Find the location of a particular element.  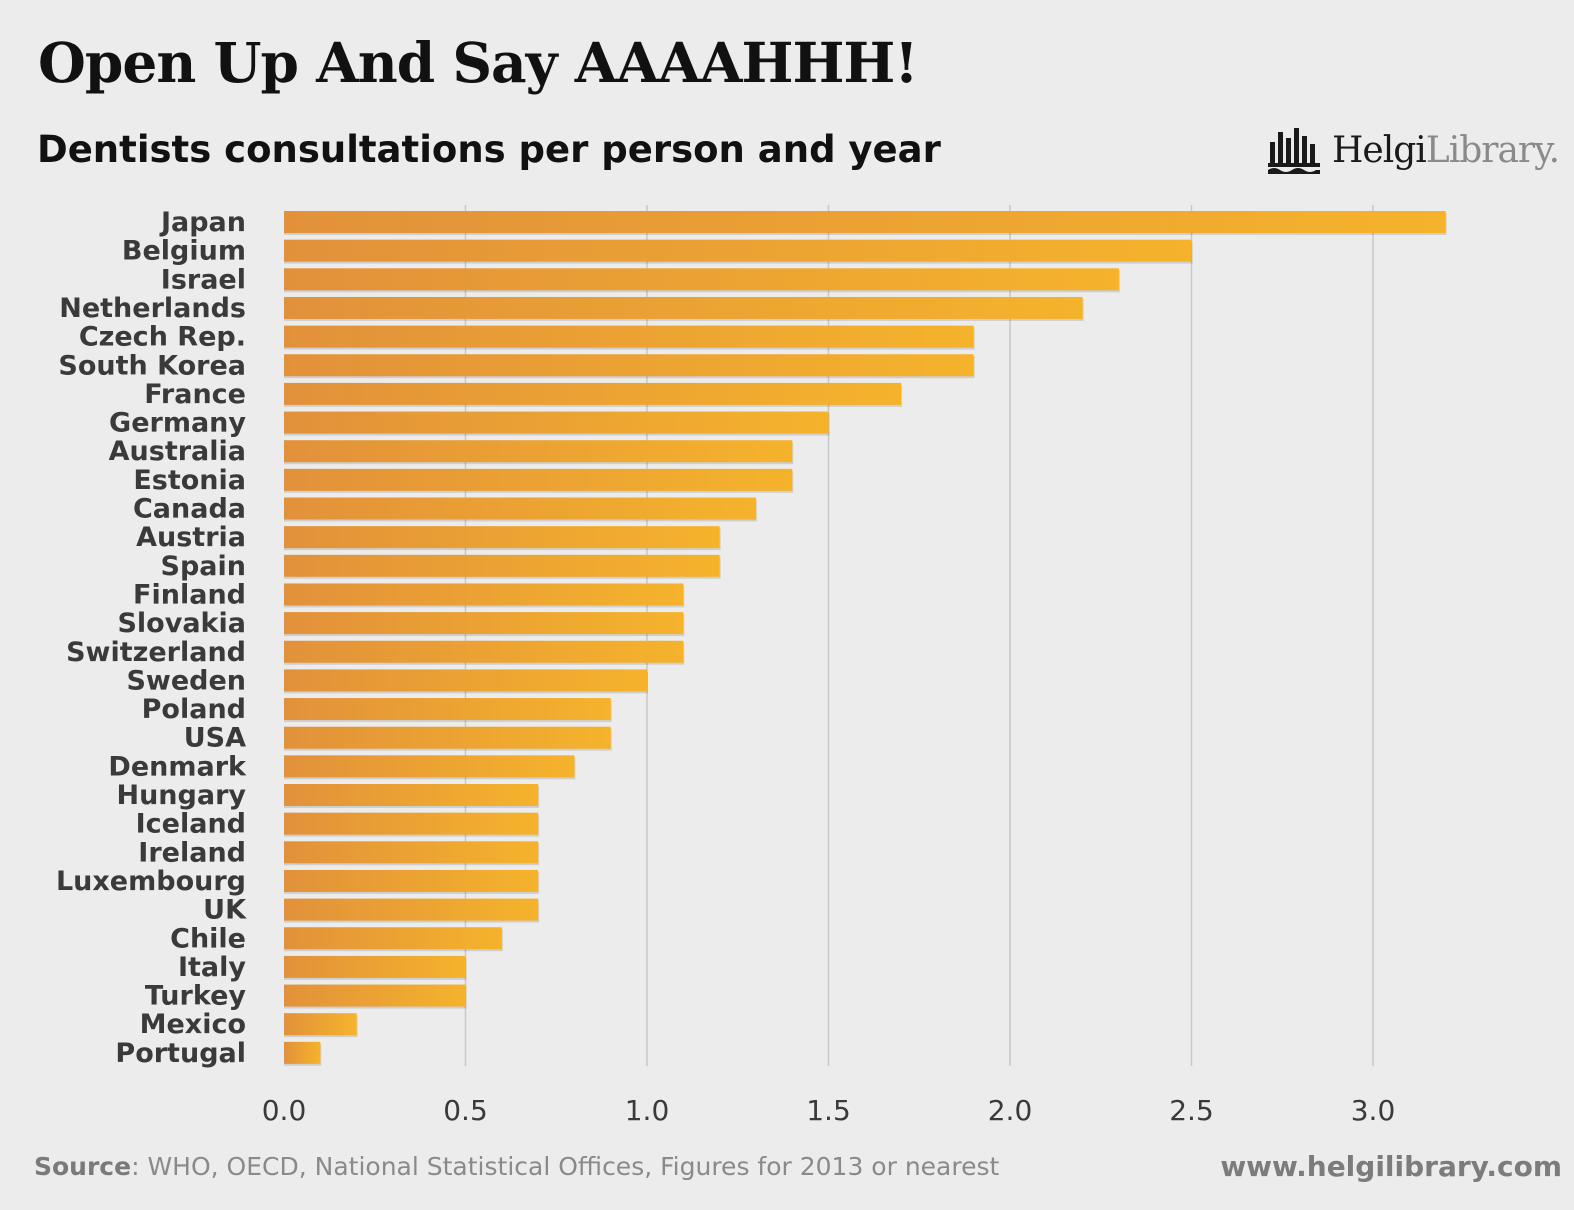

category-label: Czech Rep. is located at coordinates (162, 337).